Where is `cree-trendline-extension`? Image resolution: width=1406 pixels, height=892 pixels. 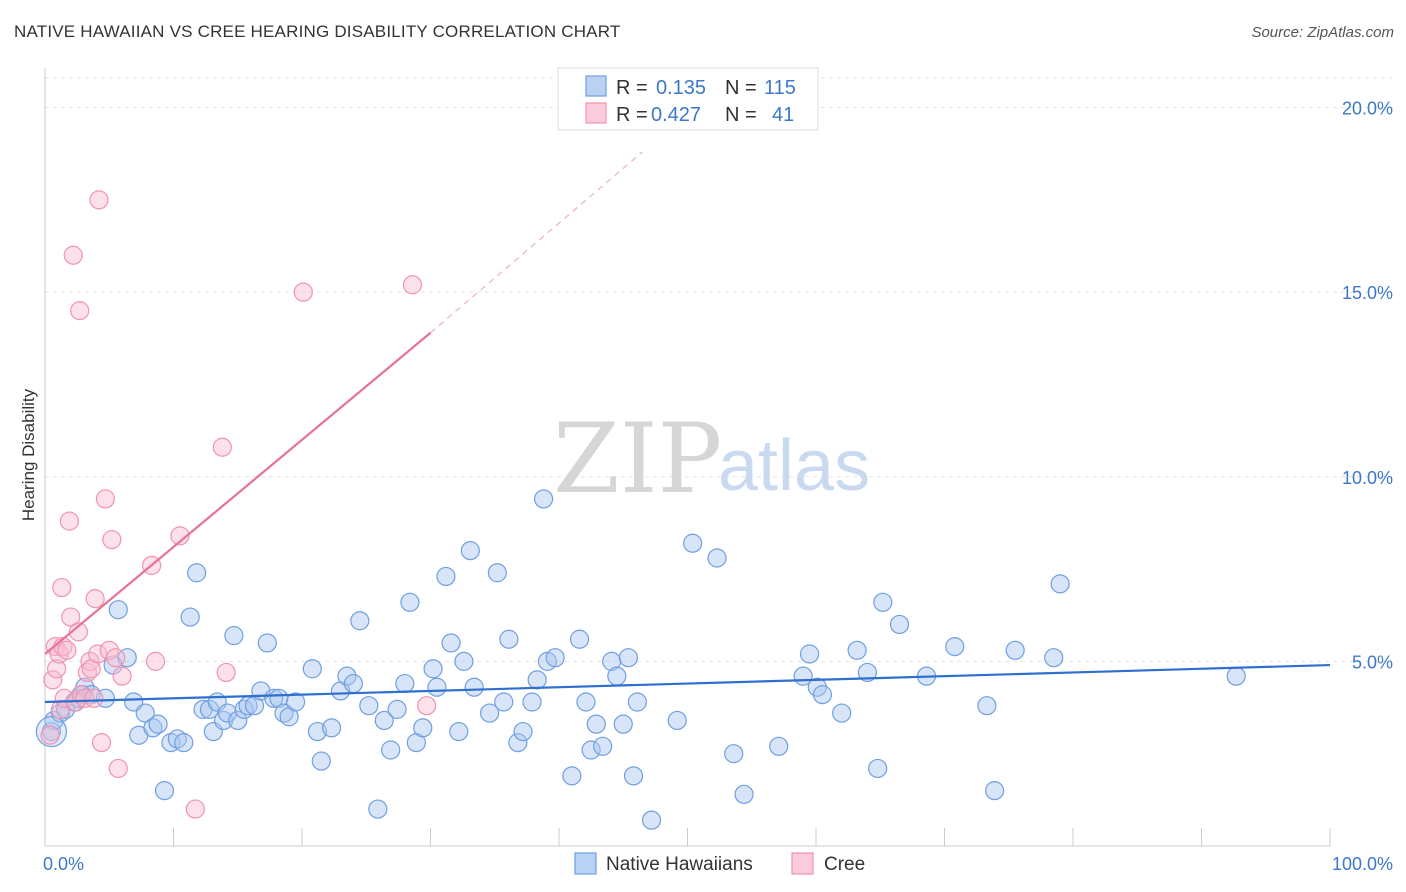 cree-trendline-extension is located at coordinates (536, 242).